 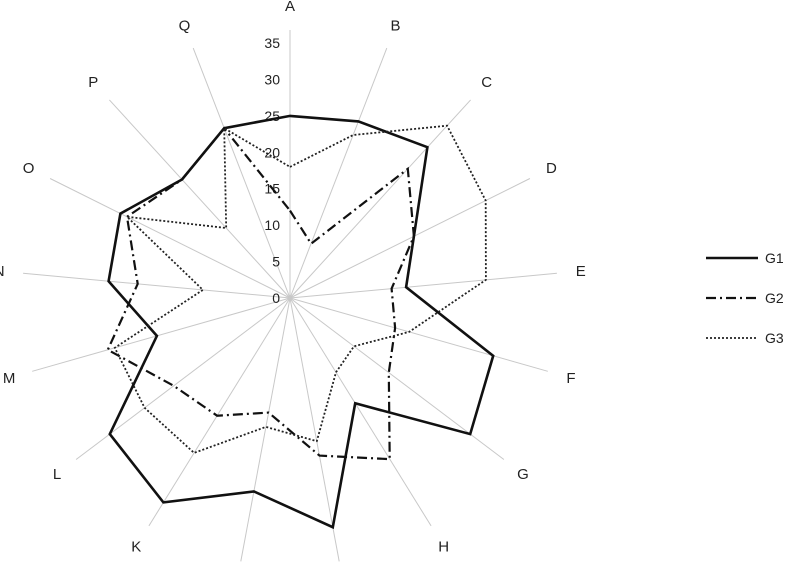 I want to click on legend-item-G1: G1, so click(x=745, y=258).